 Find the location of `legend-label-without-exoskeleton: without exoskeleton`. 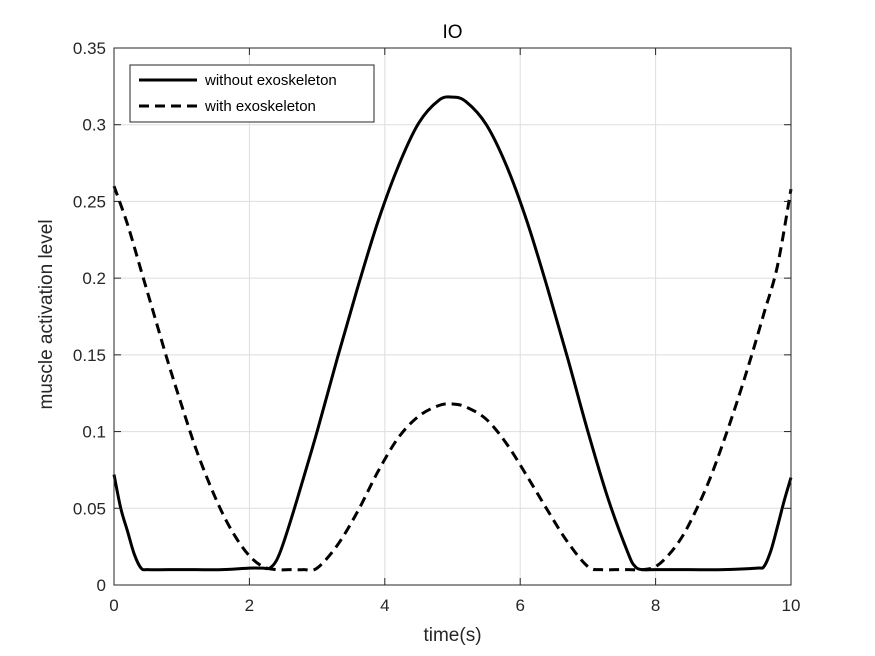

legend-label-without-exoskeleton: without exoskeleton is located at coordinates (270, 80).